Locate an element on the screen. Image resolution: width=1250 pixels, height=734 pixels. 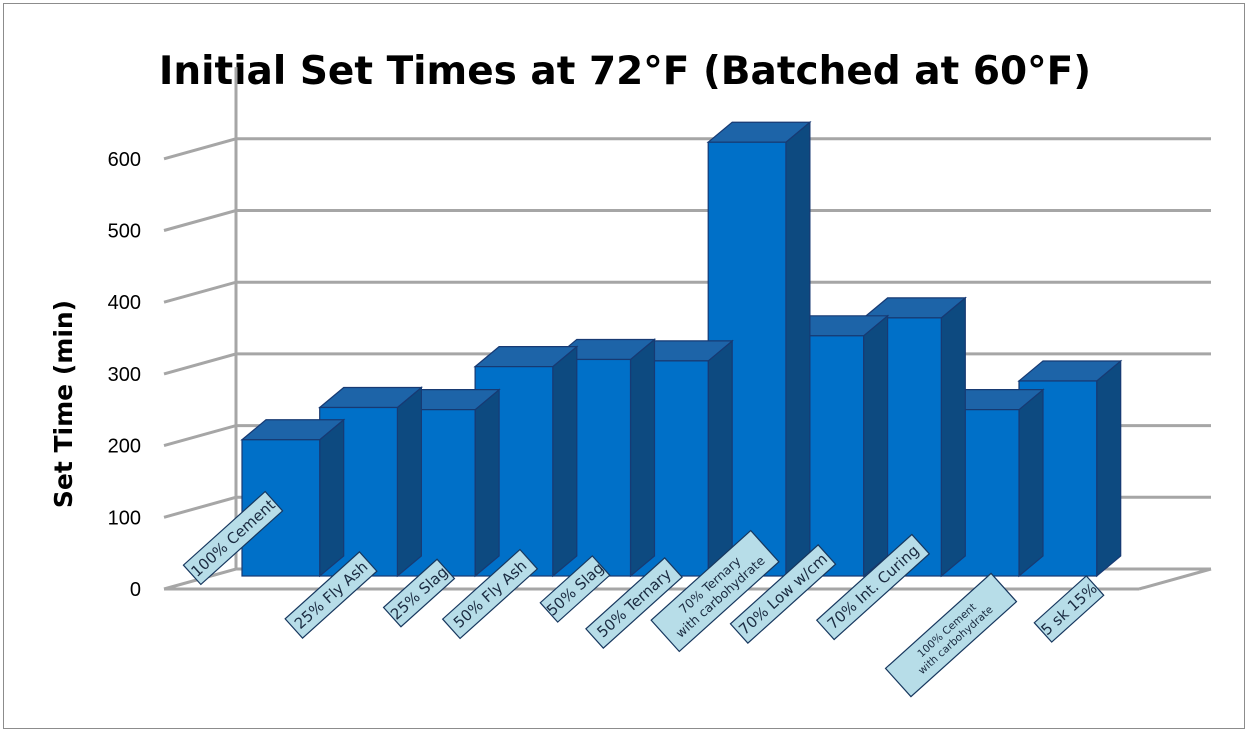
category-label-100-cement-with-carbohydrate: 100% Cementwith carbohydrate is located at coordinates (951, 635).